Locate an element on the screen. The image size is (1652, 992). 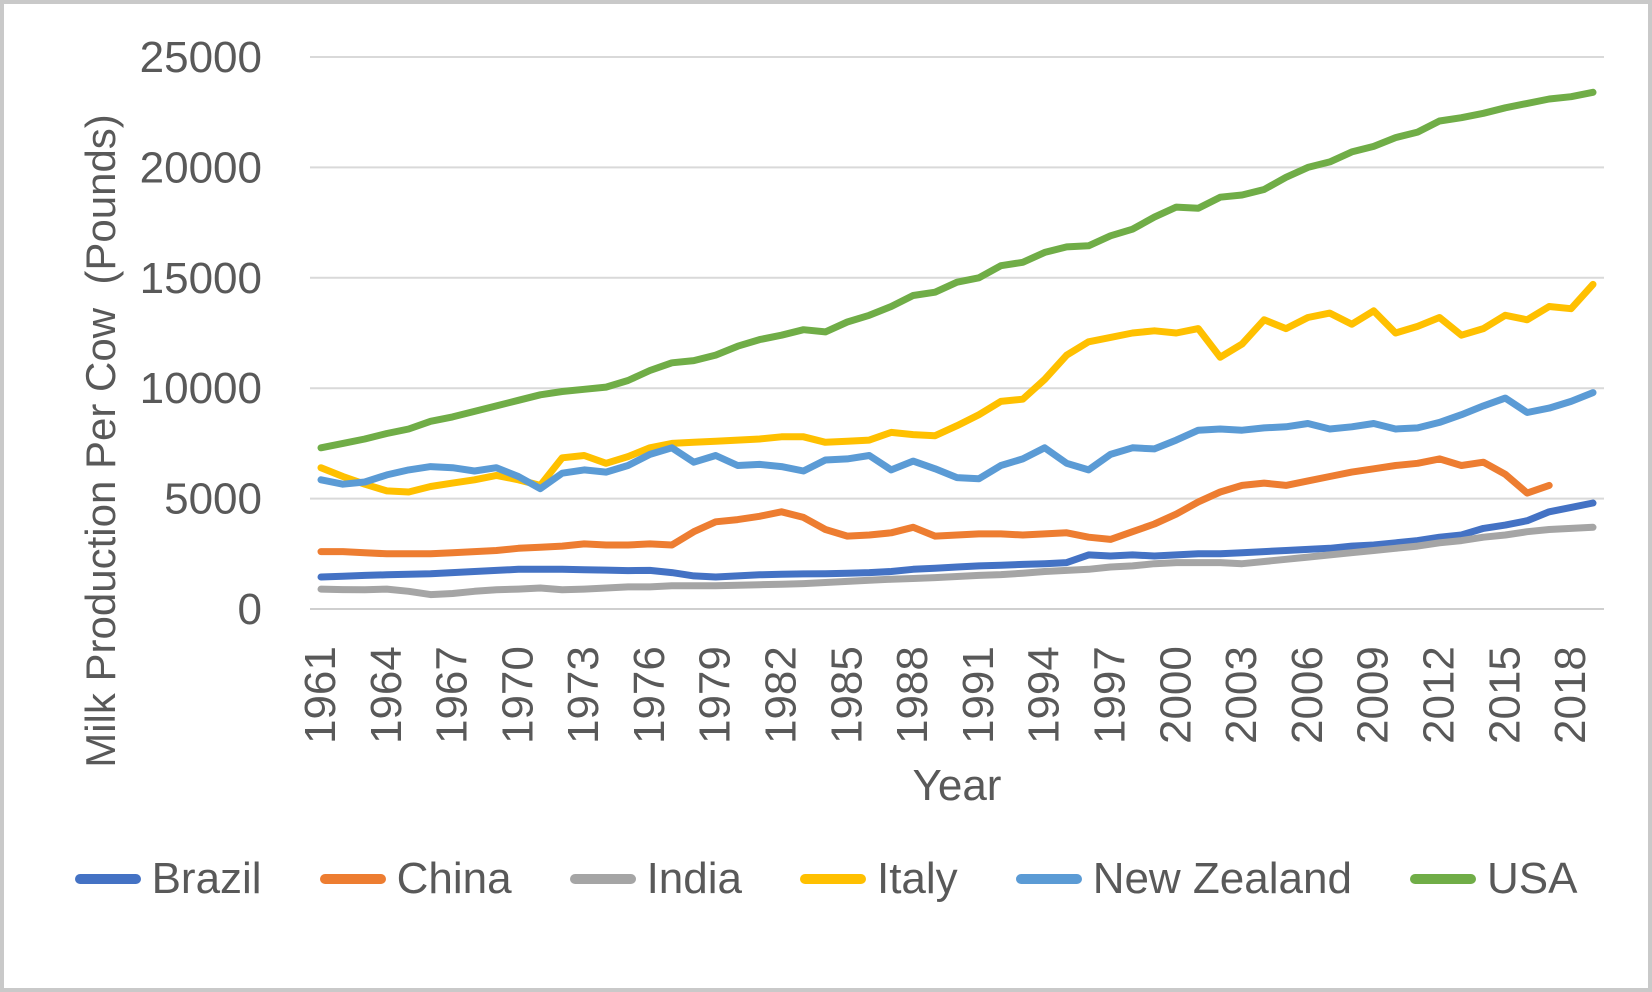
y-tick-label: 5000 is located at coordinates (213, 499).